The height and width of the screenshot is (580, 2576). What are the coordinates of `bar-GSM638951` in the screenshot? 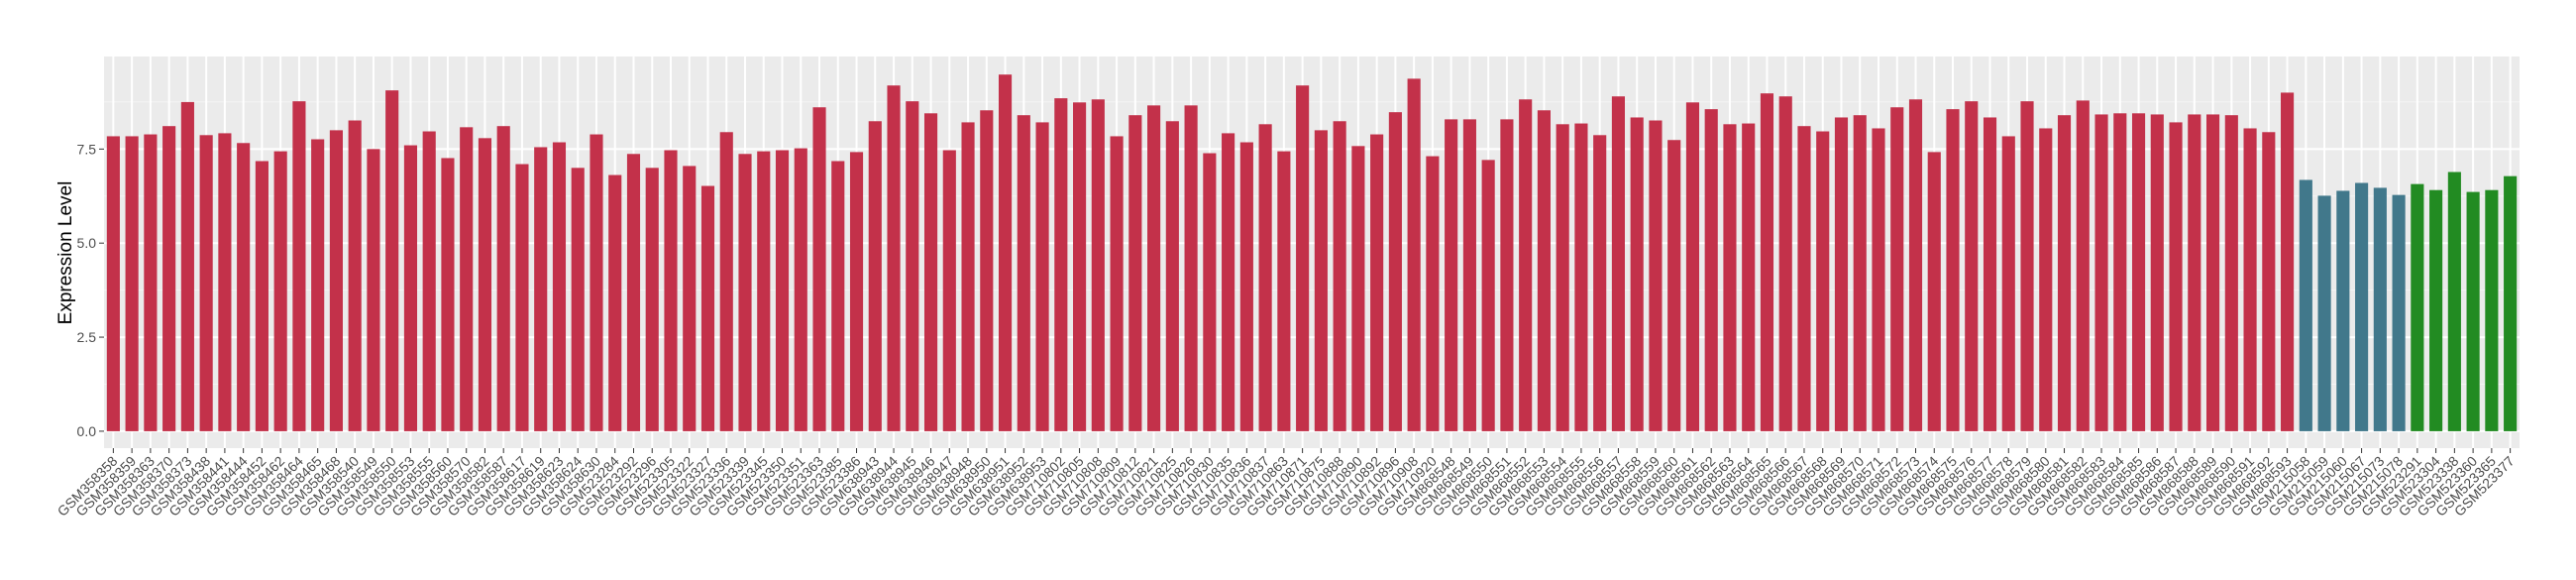 It's located at (1005, 252).